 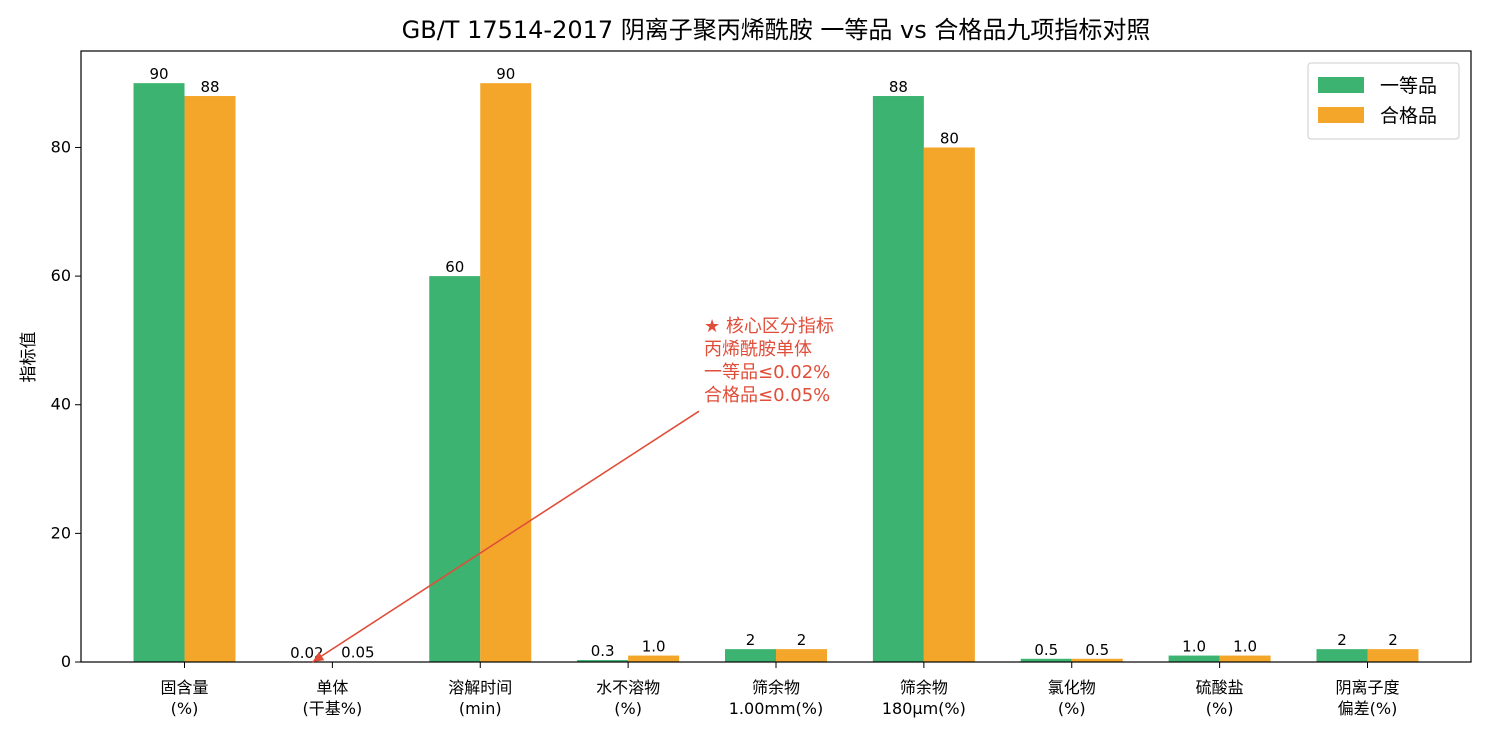 What do you see at coordinates (318, 656) in the screenshot?
I see `annotation-arrowhead` at bounding box center [318, 656].